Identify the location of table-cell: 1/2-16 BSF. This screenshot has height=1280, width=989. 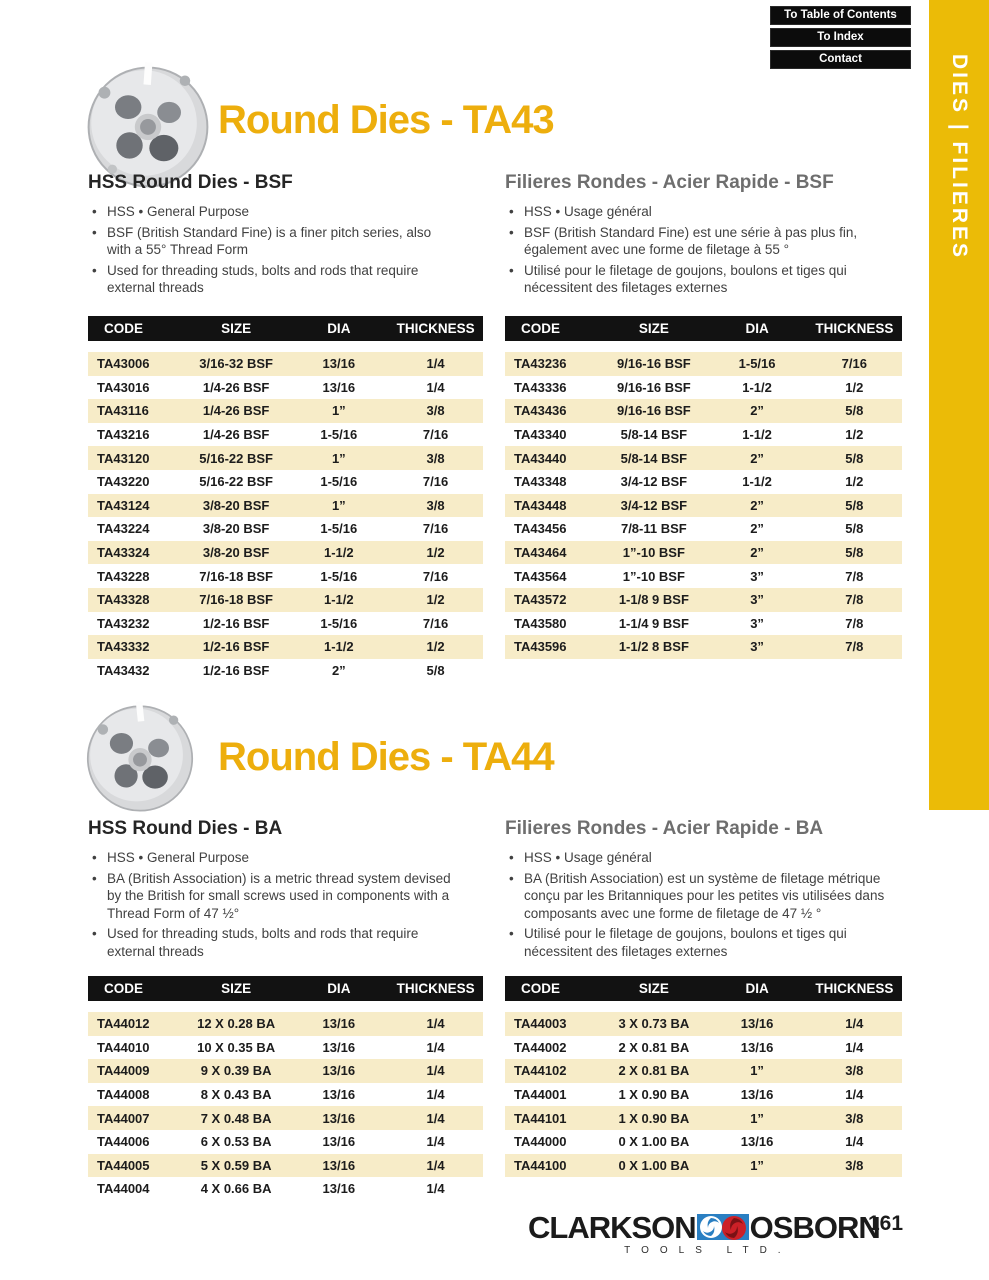
(236, 647).